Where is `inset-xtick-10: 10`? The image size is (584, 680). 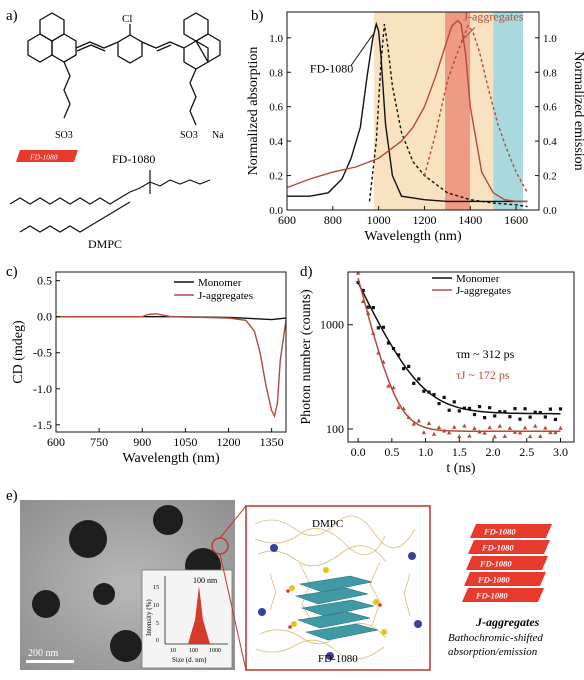
inset-xtick-10: 10 is located at coordinates (173, 651).